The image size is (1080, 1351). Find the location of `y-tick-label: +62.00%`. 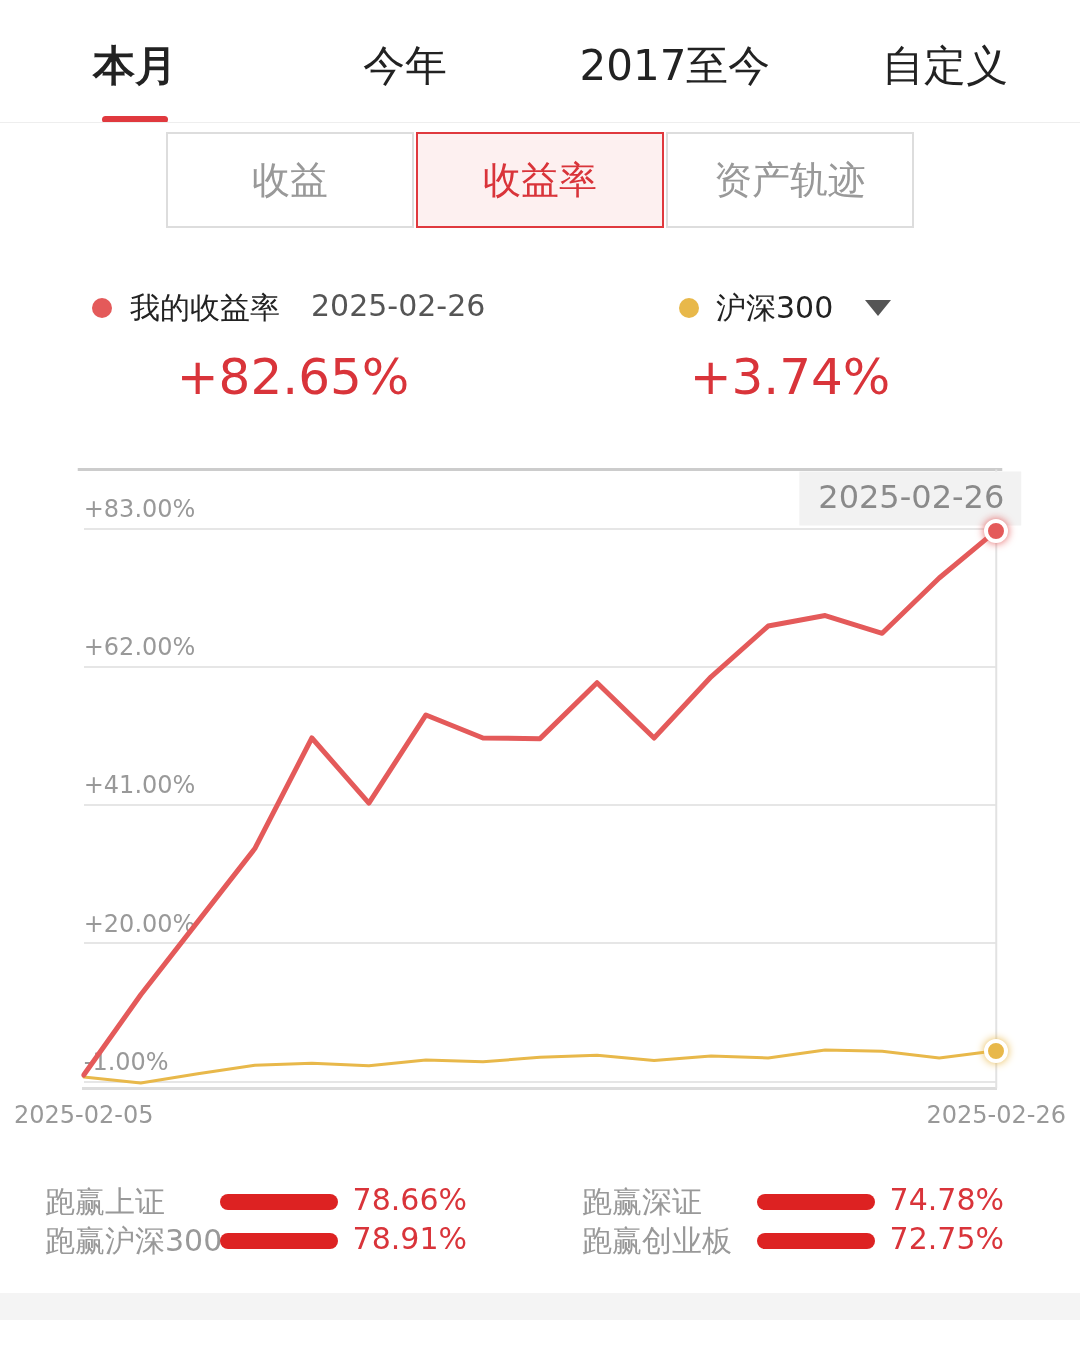

y-tick-label: +62.00% is located at coordinates (139, 647).